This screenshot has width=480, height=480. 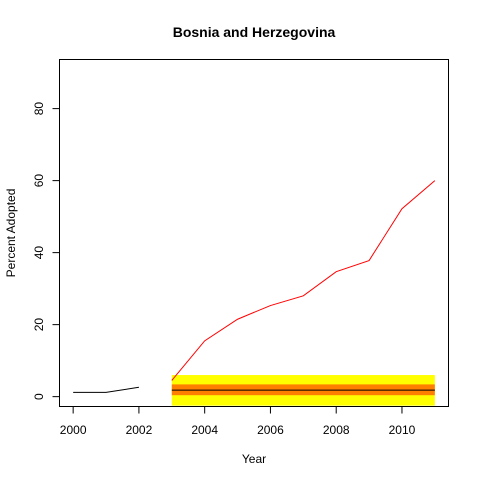 I want to click on y-tick-label-0: 0, so click(x=39, y=396).